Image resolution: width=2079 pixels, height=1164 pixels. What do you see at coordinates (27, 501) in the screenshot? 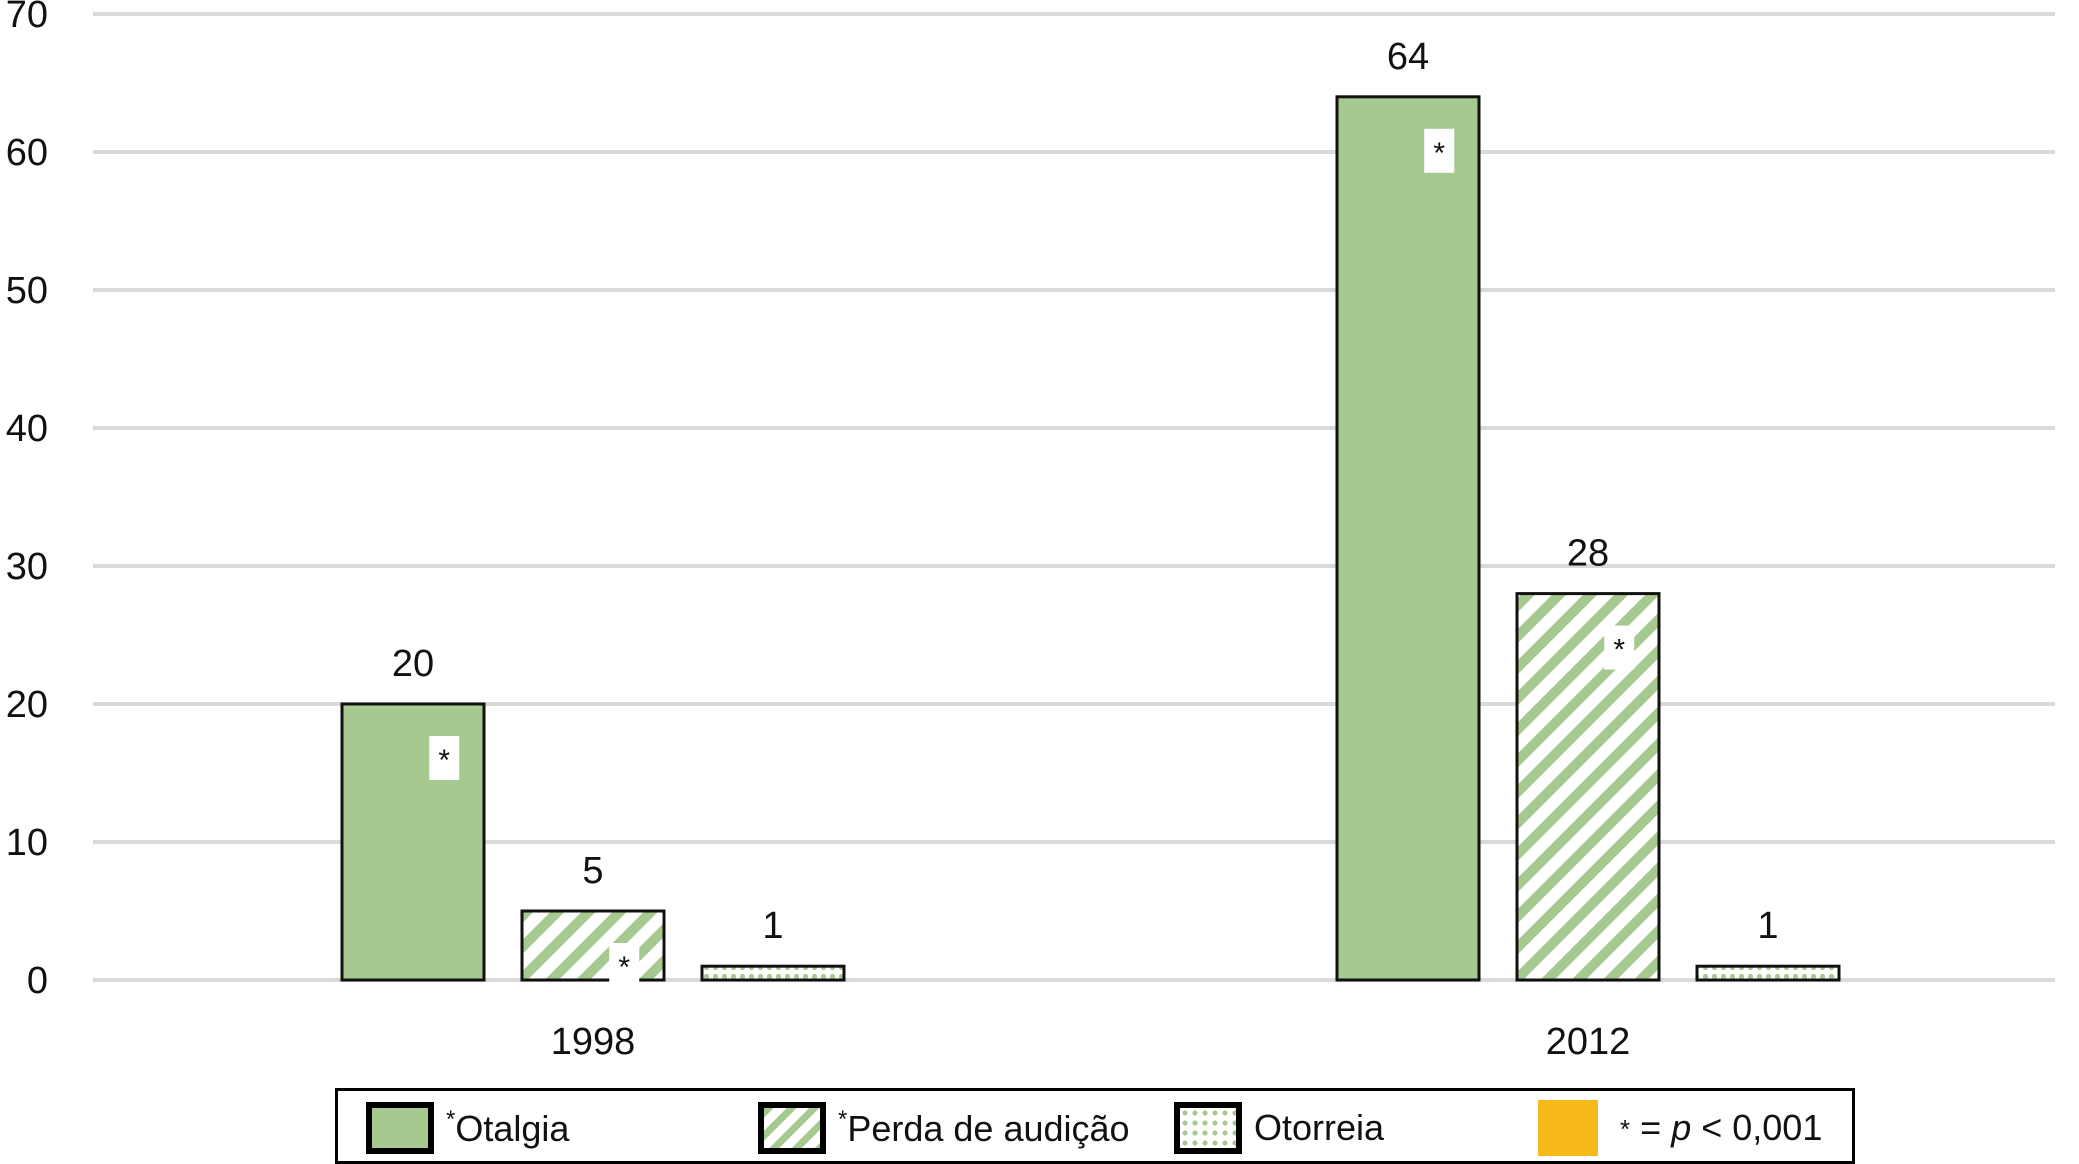
I see `y-axis-ticks: 0 10 20 30 40 50 60 70` at bounding box center [27, 501].